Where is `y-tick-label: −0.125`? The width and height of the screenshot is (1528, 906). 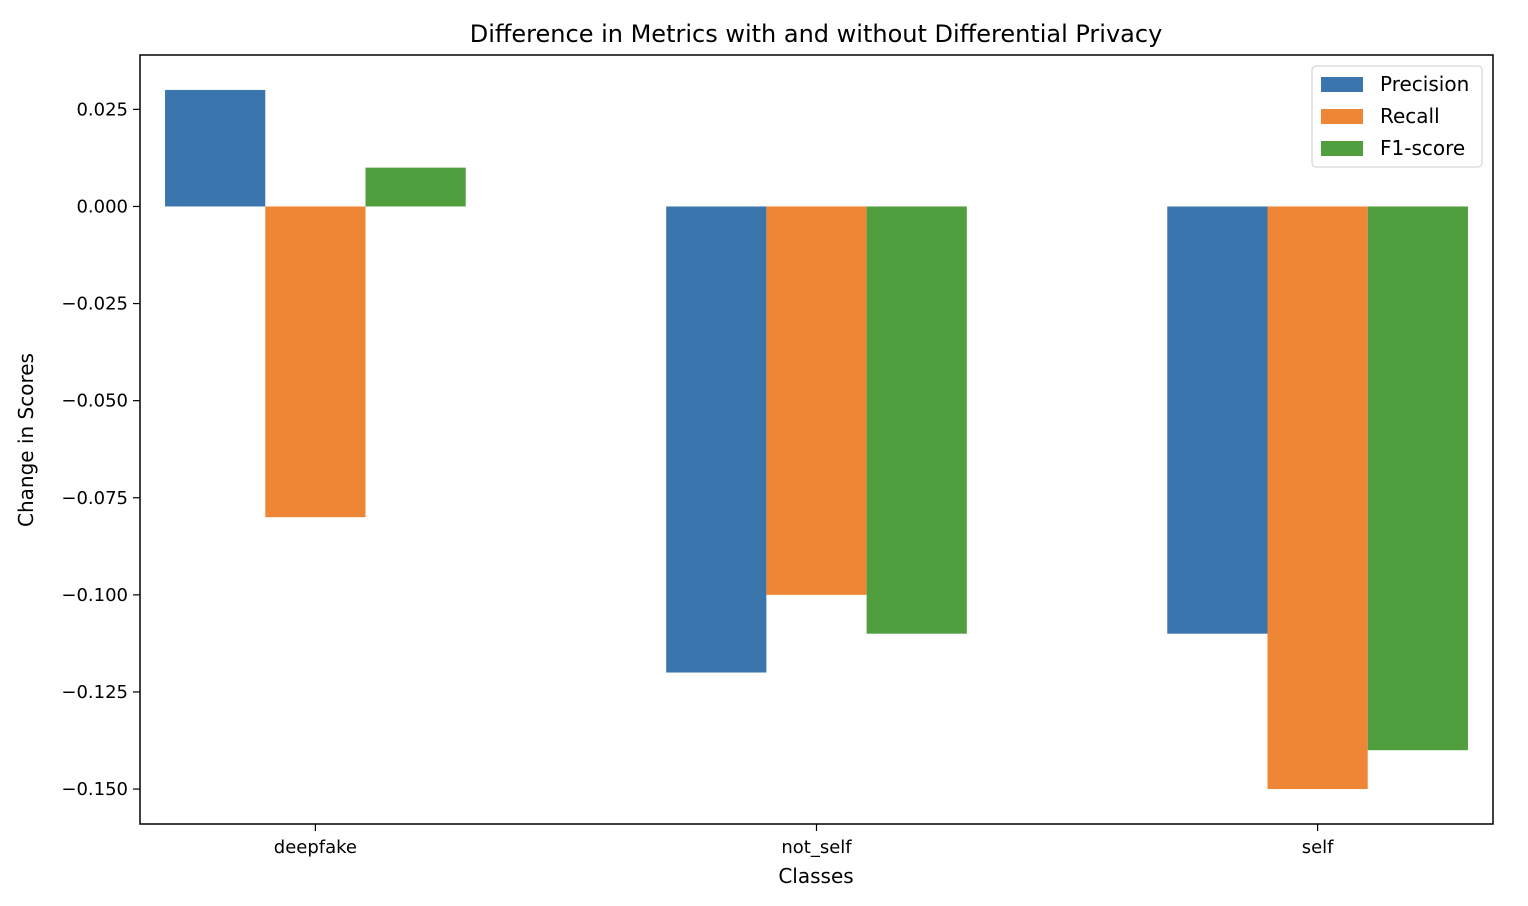 y-tick-label: −0.125 is located at coordinates (94, 692).